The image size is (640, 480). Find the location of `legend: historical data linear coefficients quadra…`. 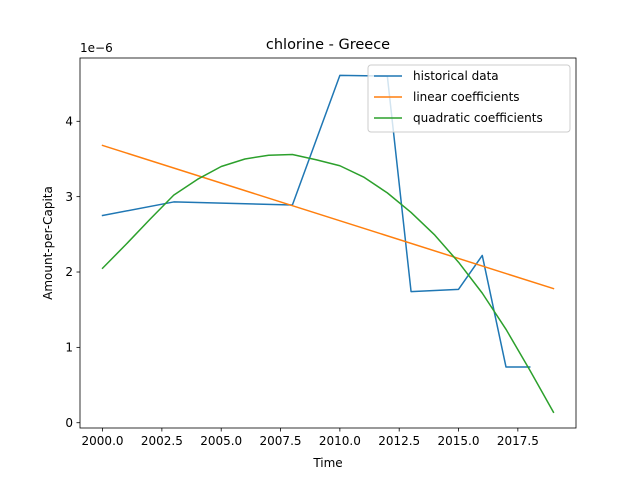

legend: historical data linear coefficients quadra… is located at coordinates (469, 98).